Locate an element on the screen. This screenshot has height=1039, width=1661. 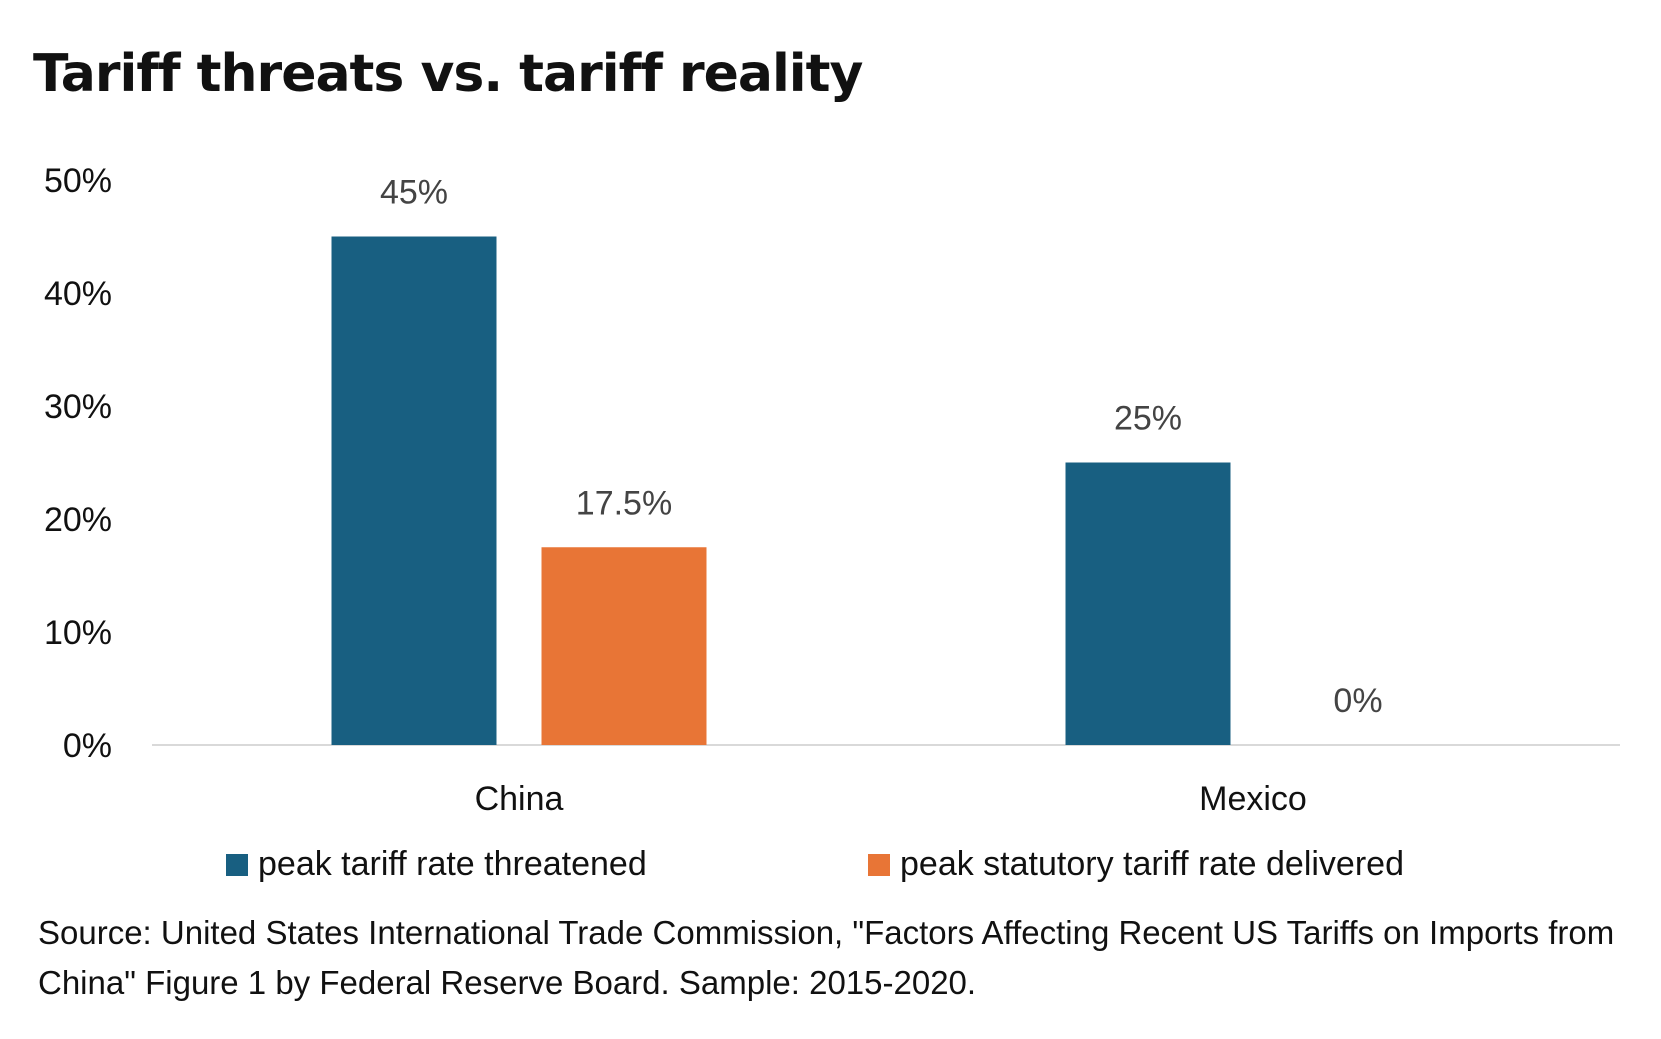
y-tick-label: 30% is located at coordinates (78, 407).